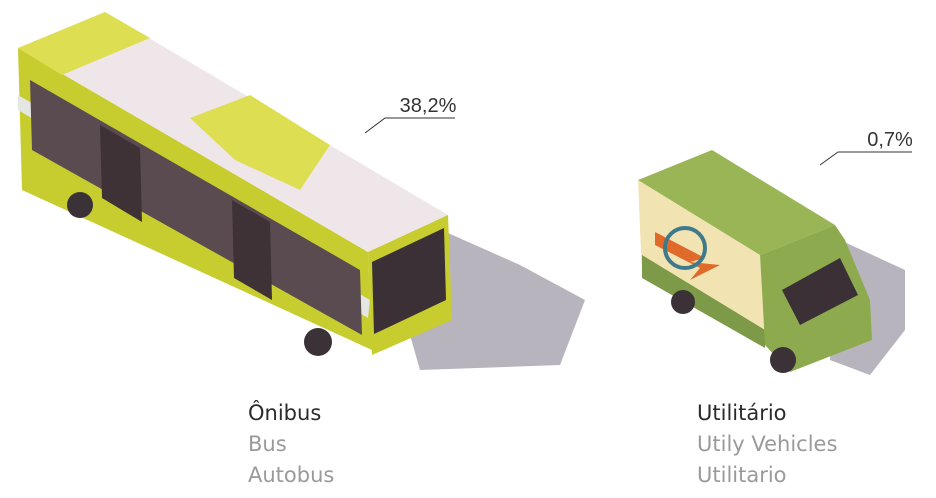  Describe the element at coordinates (890, 140) in the screenshot. I see `percentage: 0,7%` at that location.